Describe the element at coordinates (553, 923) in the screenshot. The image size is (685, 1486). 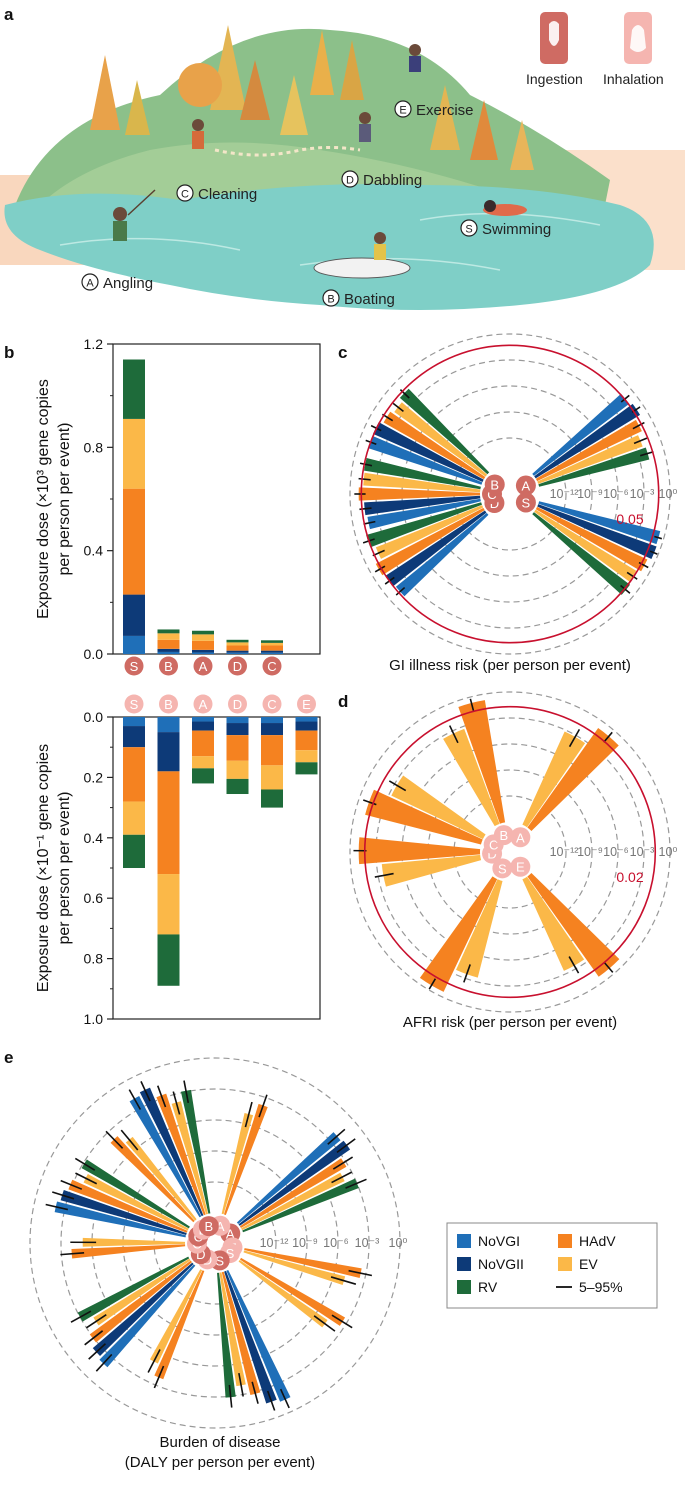
I see `radial-bar-ev-e-inhalation` at that location.